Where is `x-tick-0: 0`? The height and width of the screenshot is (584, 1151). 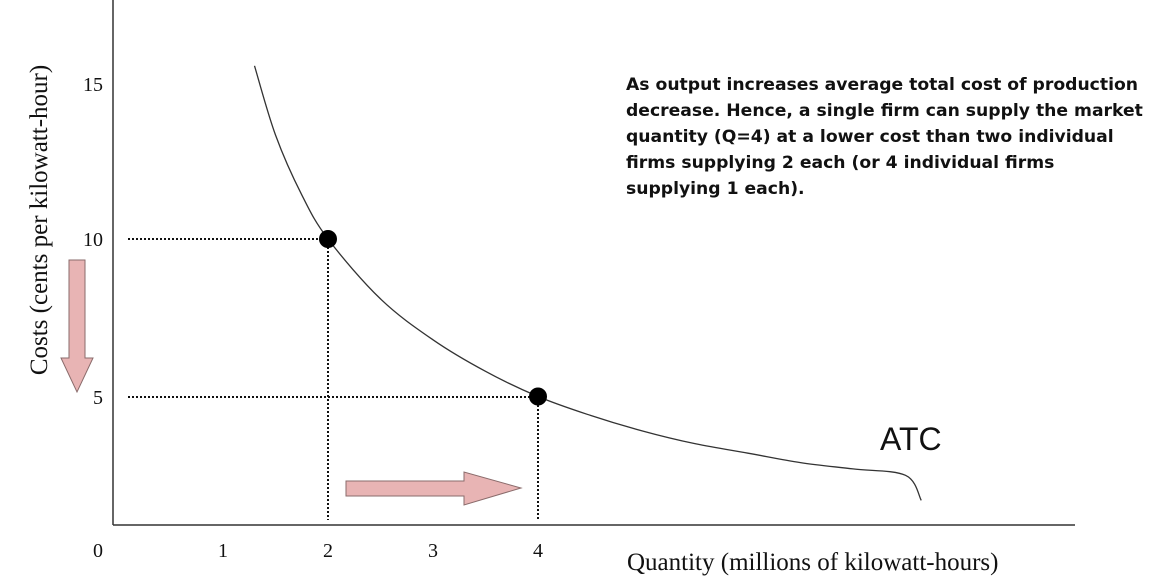 x-tick-0: 0 is located at coordinates (98, 551).